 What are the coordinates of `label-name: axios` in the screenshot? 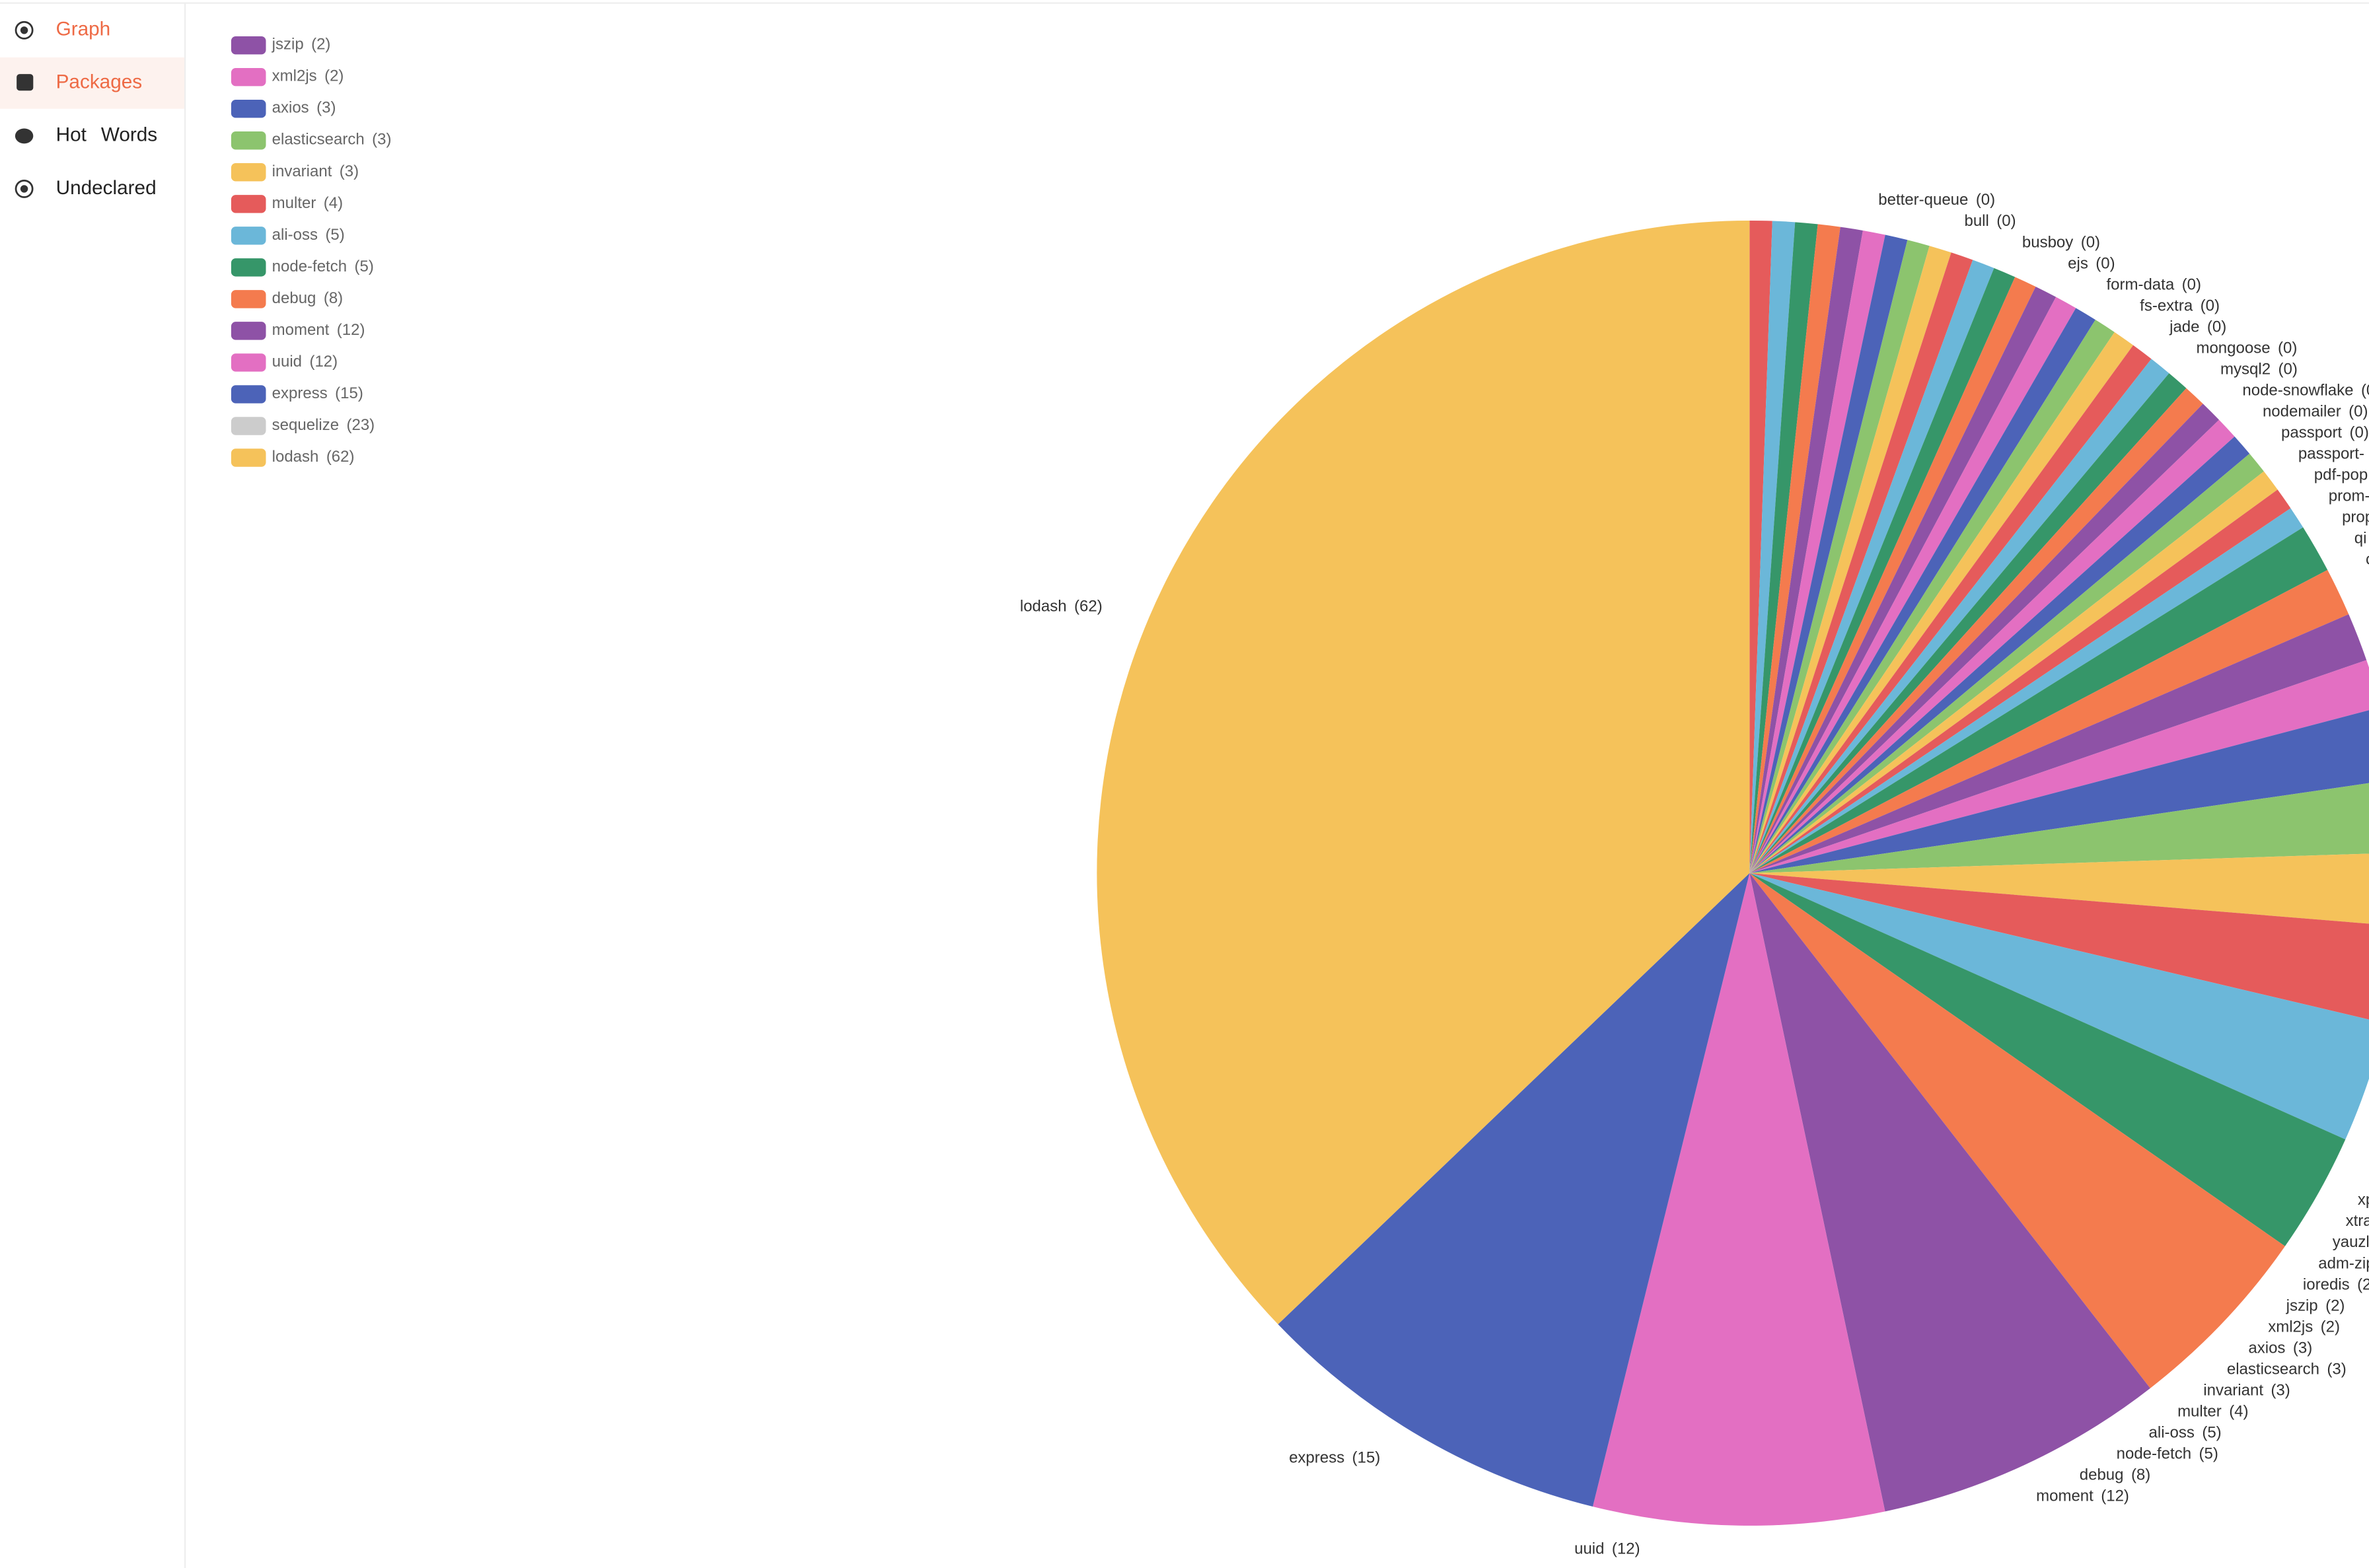 It's located at (2266, 1348).